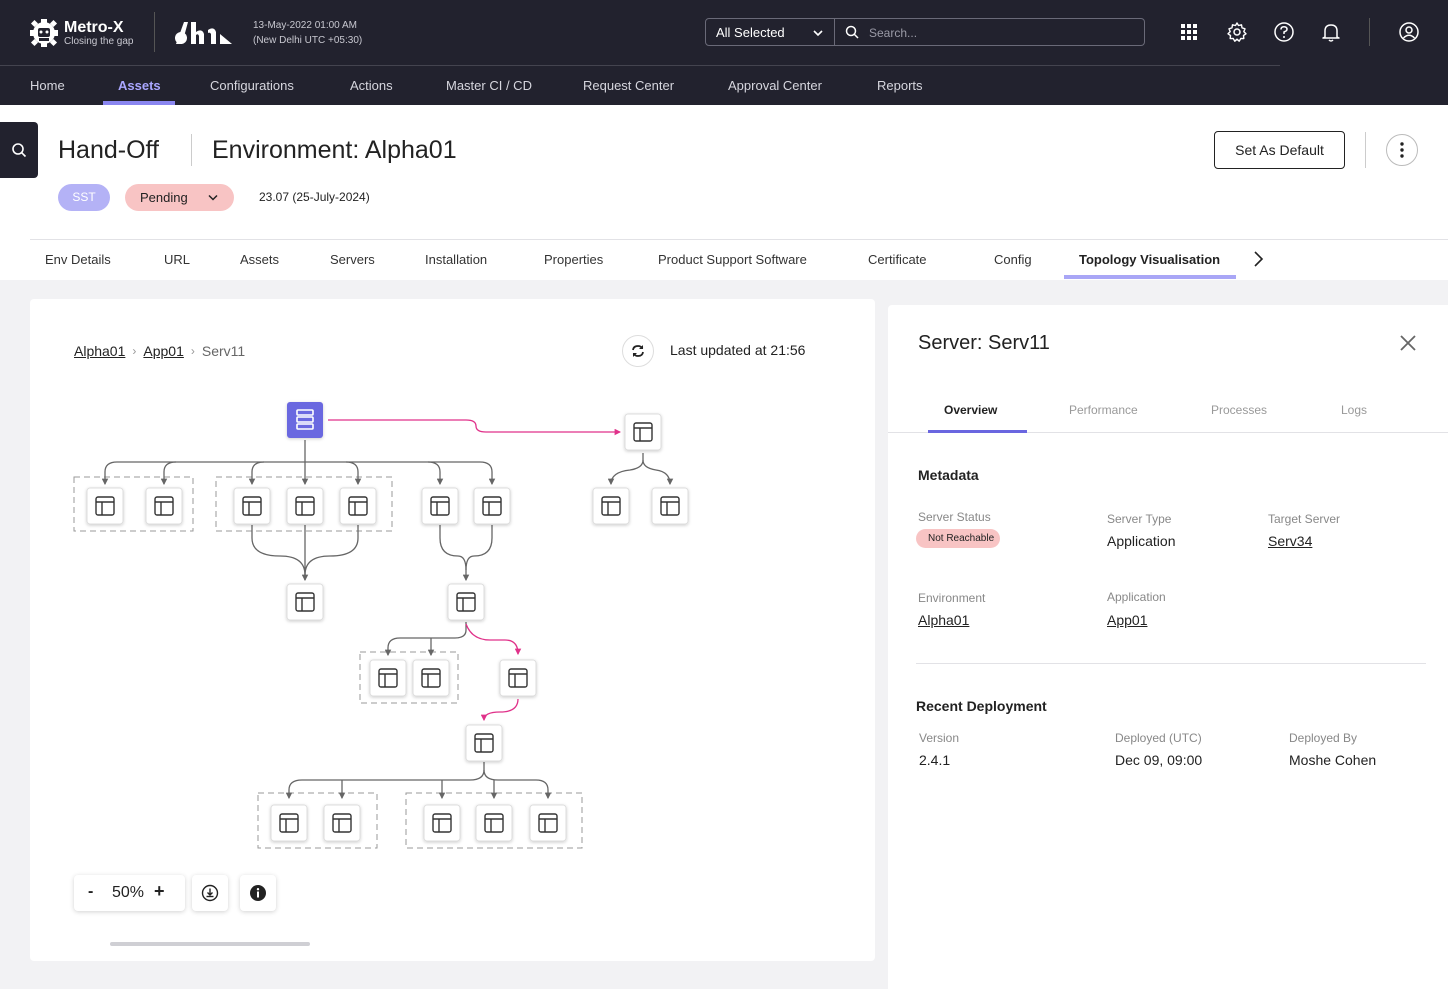  What do you see at coordinates (1279, 150) in the screenshot?
I see `set-as-default-button: Set As Default` at bounding box center [1279, 150].